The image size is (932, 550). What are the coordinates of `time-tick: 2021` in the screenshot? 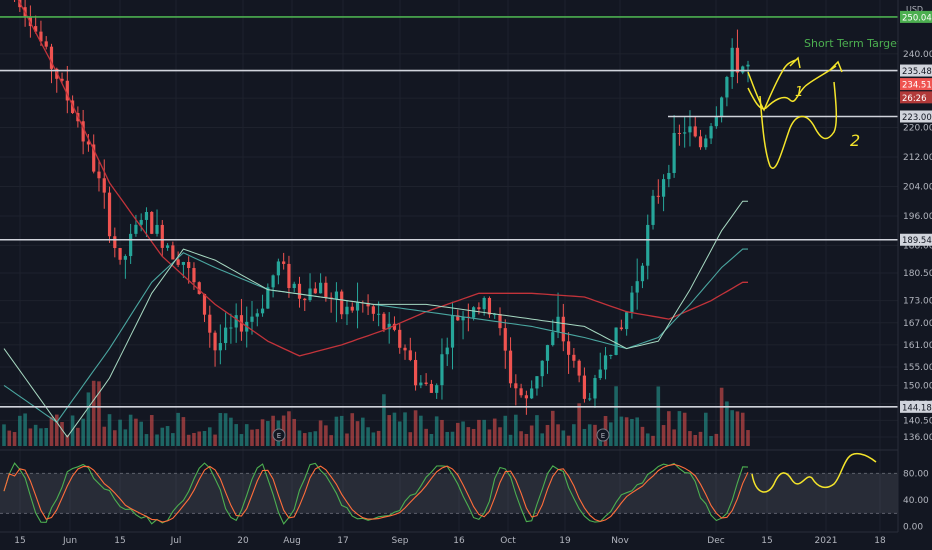 It's located at (826, 541).